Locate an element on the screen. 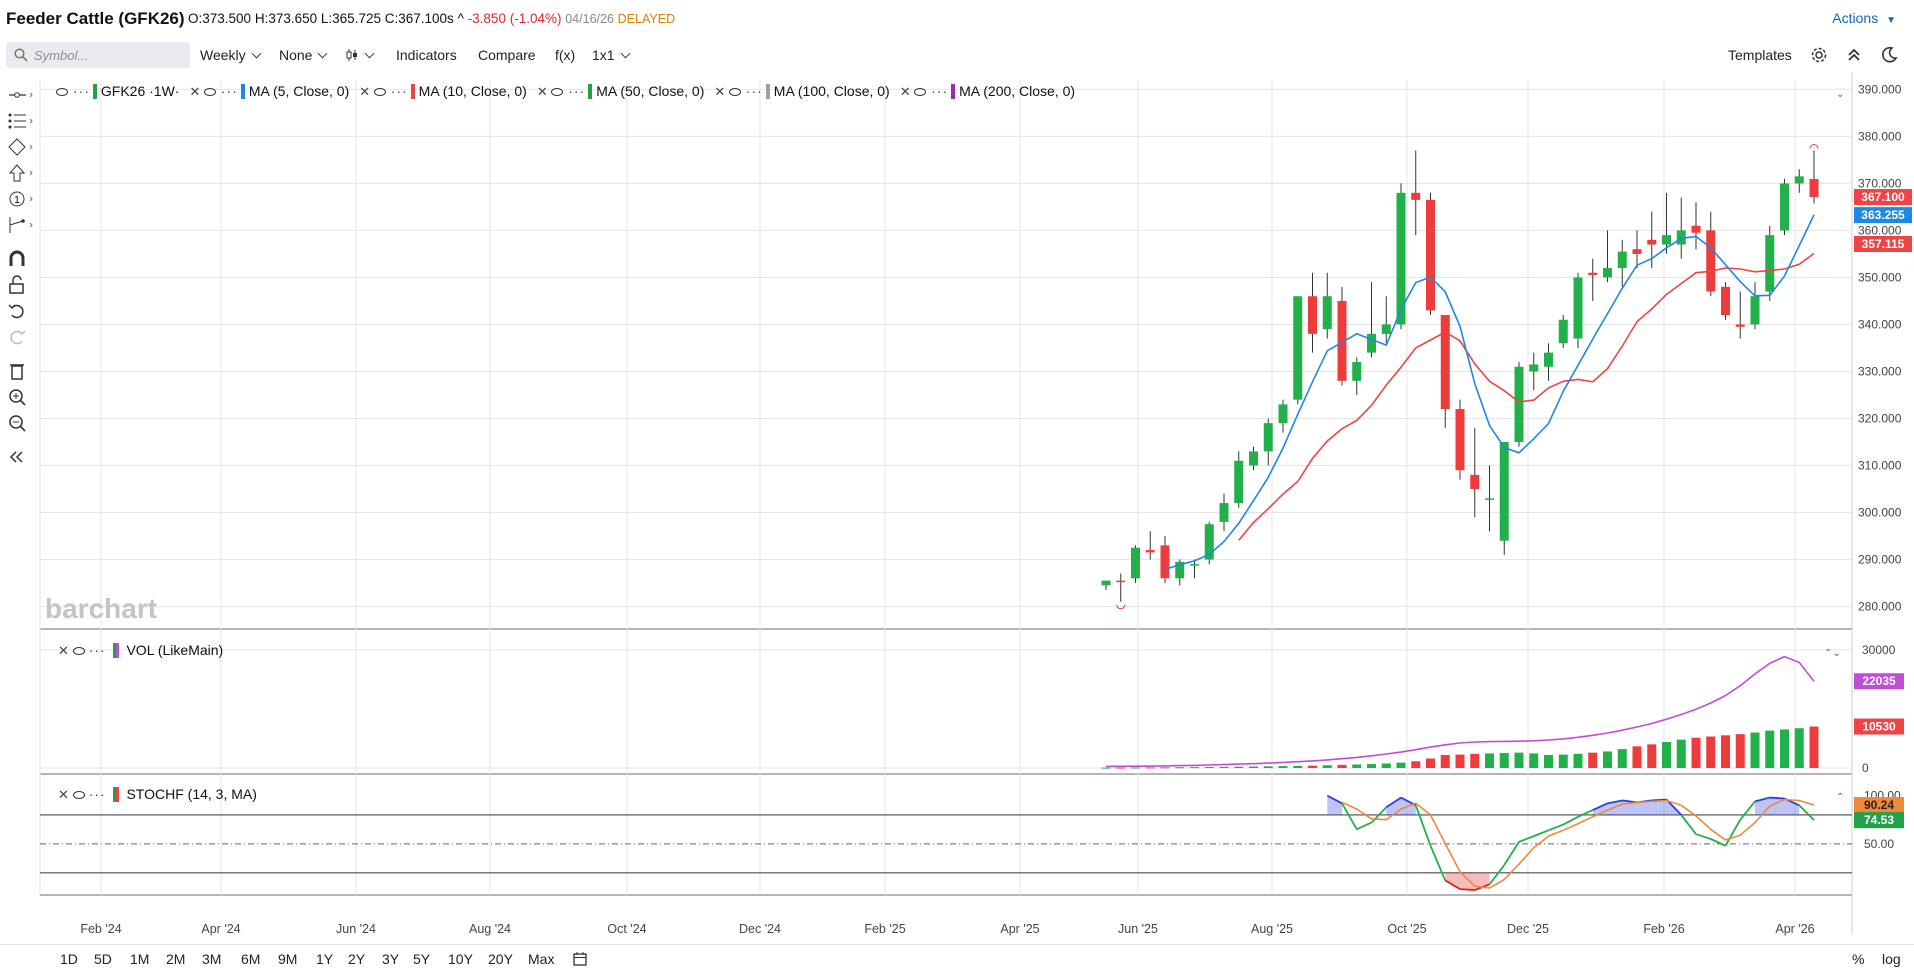 This screenshot has height=972, width=1914. time-tick-label: Feb '26 is located at coordinates (1663, 929).